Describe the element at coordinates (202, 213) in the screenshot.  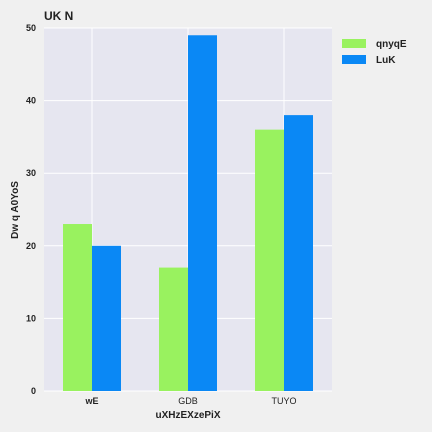
I see `bar-LuK-GDB` at that location.